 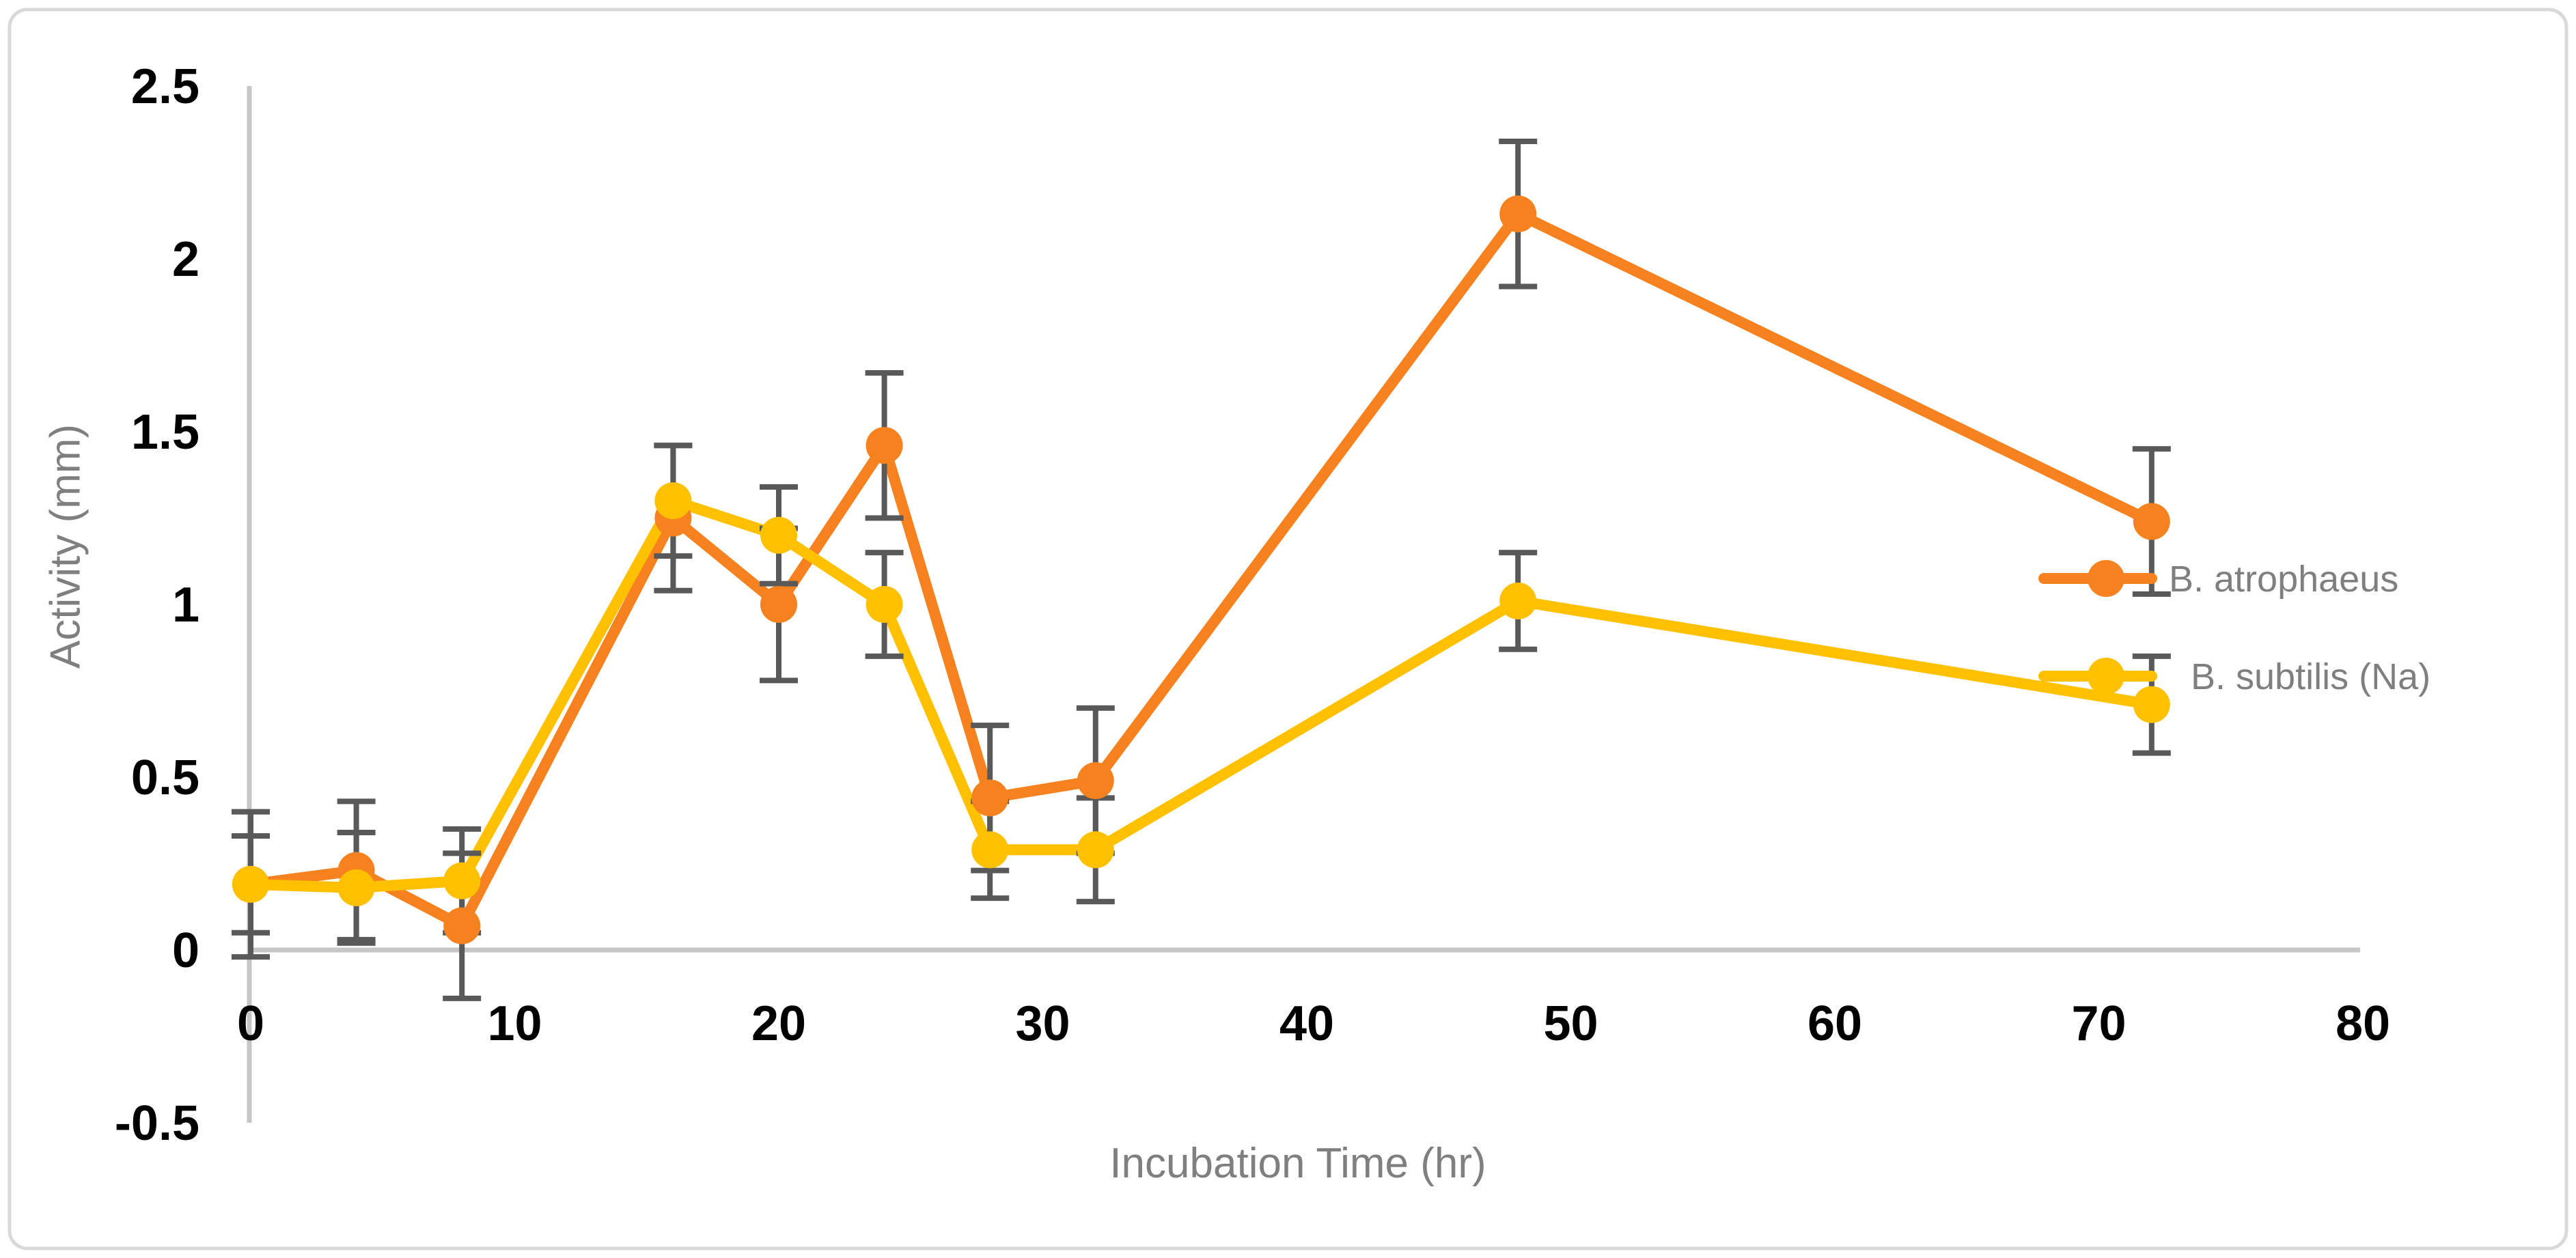 I want to click on y-tick-label-0: 0, so click(x=186, y=951).